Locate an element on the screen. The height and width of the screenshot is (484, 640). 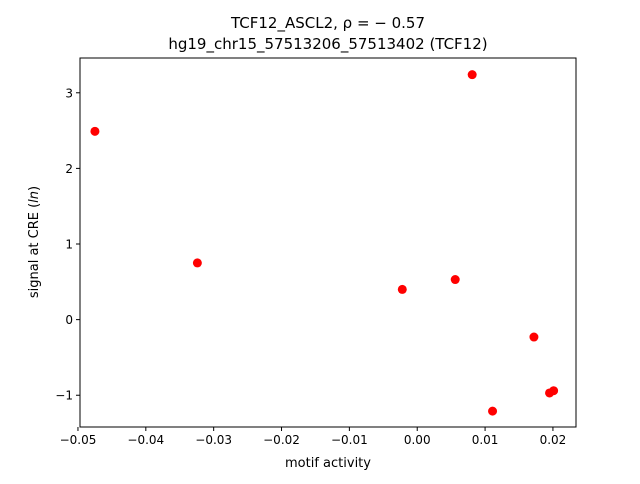
y-axis-label: signal at CRE (ln) is located at coordinates (34, 242).